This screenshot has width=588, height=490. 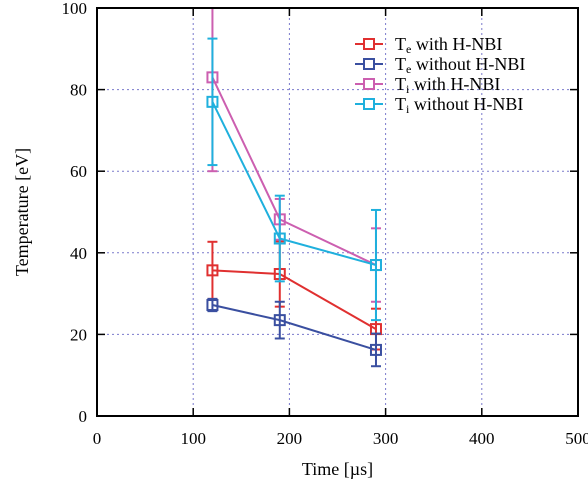 What do you see at coordinates (448, 45) in the screenshot?
I see `legend-label: Te with H-NBI` at bounding box center [448, 45].